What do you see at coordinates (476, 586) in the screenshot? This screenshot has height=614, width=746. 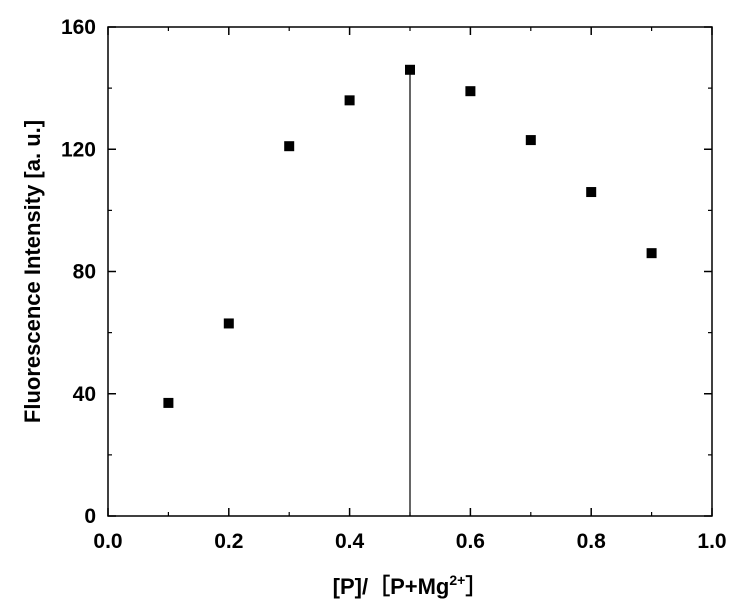 I see `x-axis-title-suffix: ］` at bounding box center [476, 586].